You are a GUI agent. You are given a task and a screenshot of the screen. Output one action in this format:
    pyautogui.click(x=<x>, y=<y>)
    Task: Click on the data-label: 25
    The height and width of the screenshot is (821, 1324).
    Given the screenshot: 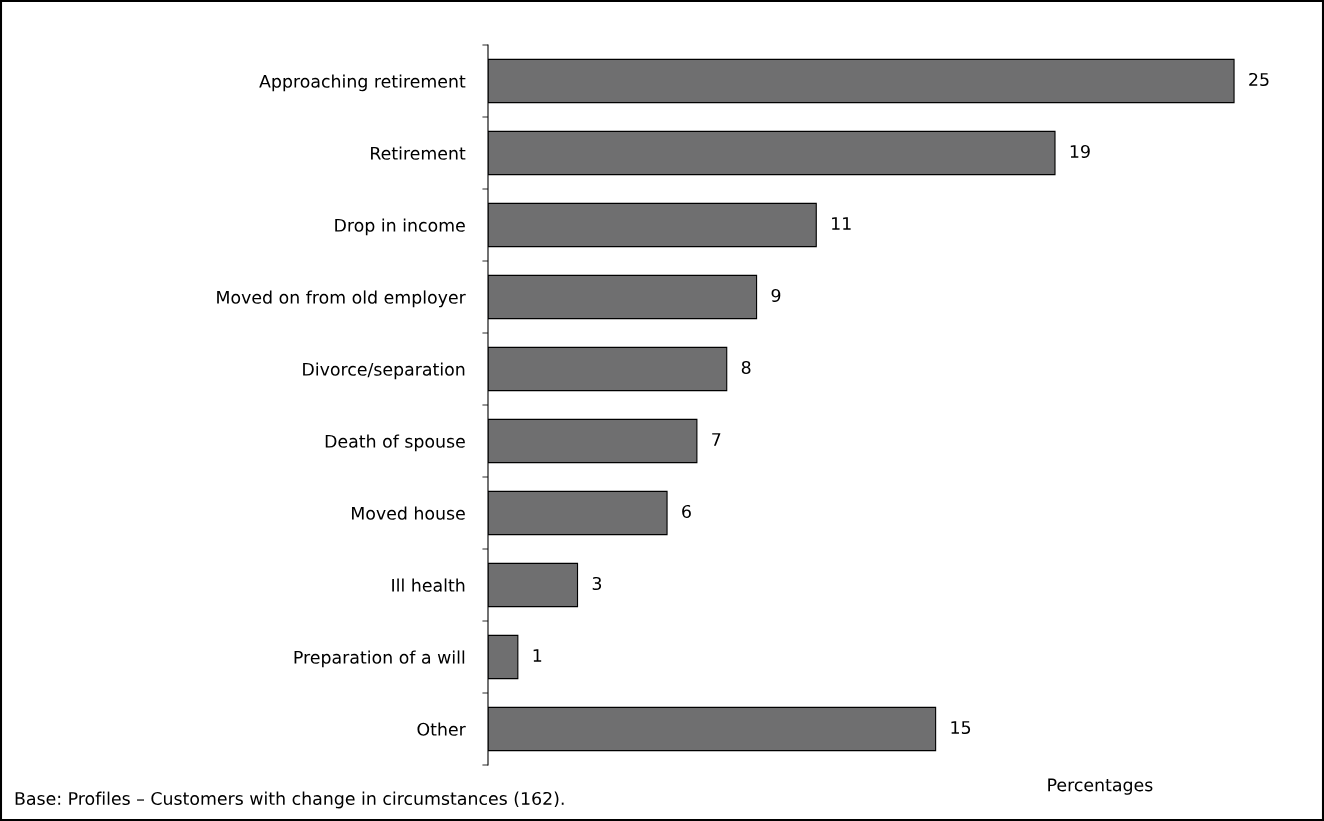 What is the action you would take?
    pyautogui.click(x=1259, y=79)
    